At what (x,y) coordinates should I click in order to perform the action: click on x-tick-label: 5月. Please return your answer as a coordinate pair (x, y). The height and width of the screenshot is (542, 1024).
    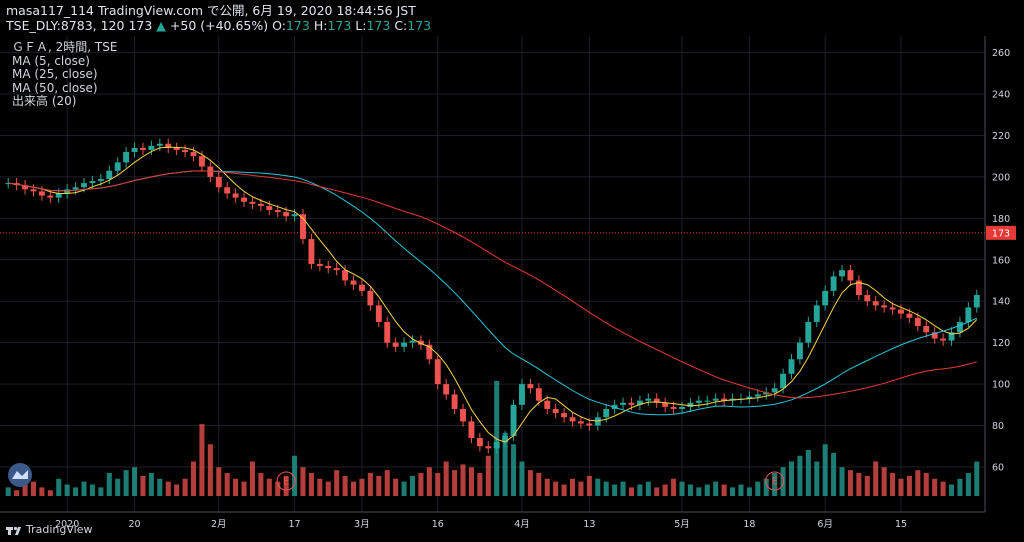
    Looking at the image, I should click on (682, 524).